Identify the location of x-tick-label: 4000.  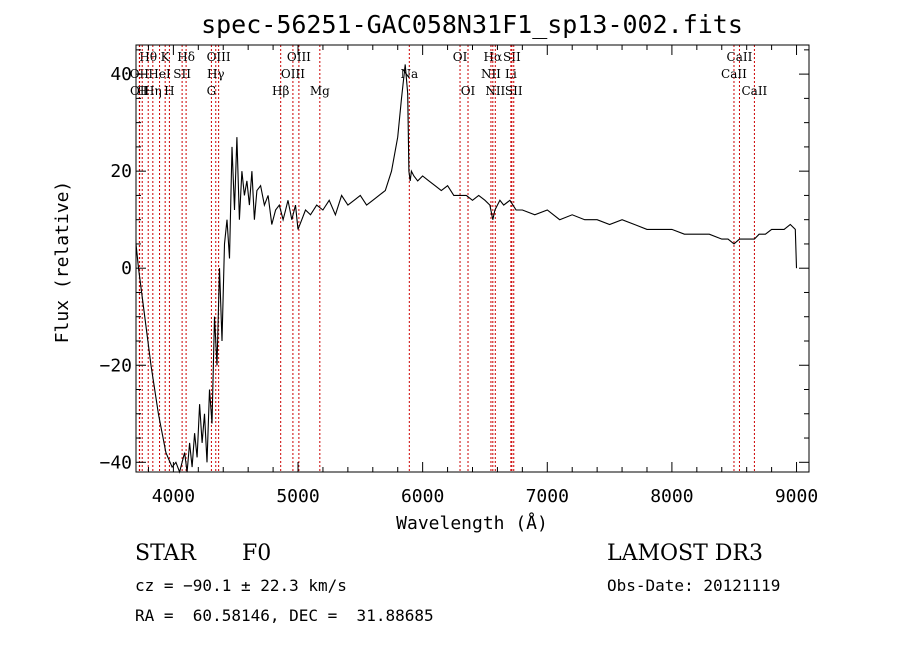
(173, 496).